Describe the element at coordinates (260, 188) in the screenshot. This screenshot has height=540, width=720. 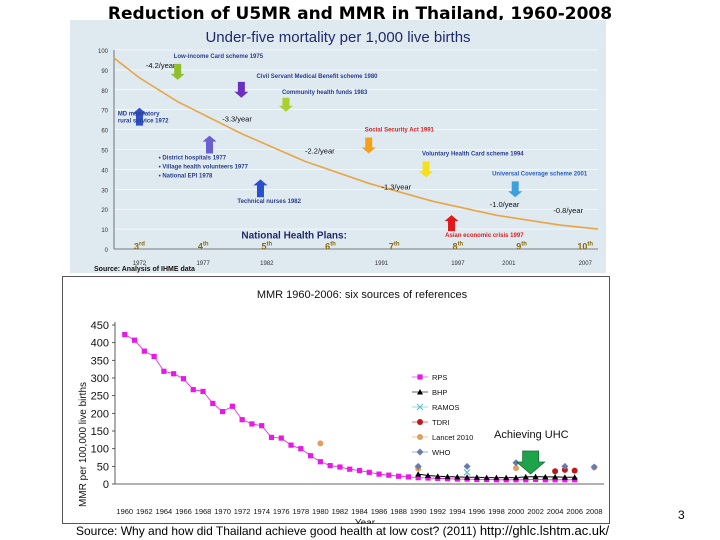
I see `policy-arrow-up` at that location.